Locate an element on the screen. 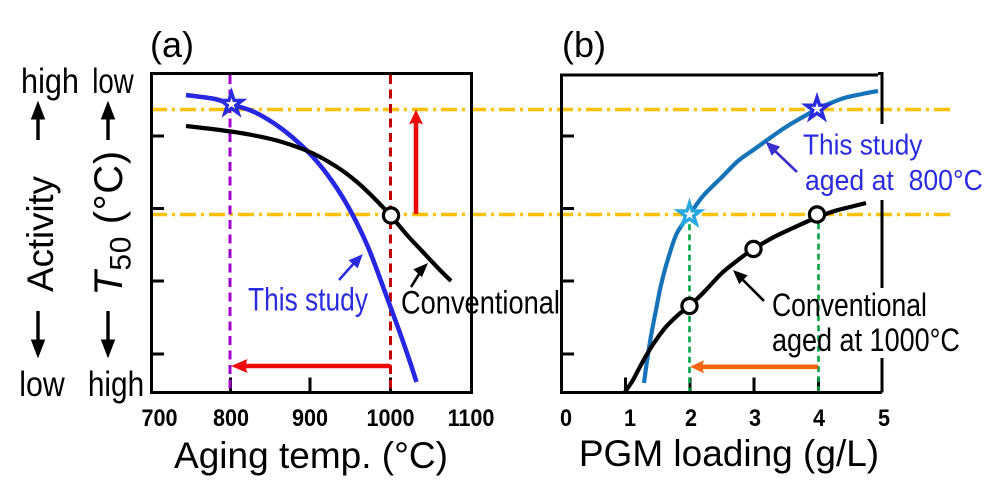 This screenshot has width=1000, height=500. svg-text: Aging temp. (°C) is located at coordinates (311, 455).